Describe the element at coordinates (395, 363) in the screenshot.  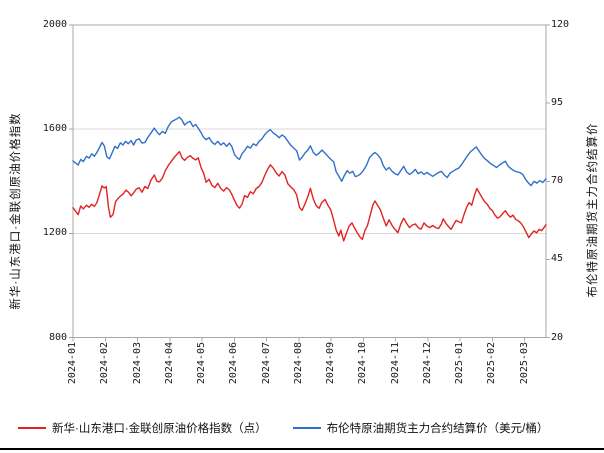
I see `x-axis-tick-label: 2024-11` at that location.